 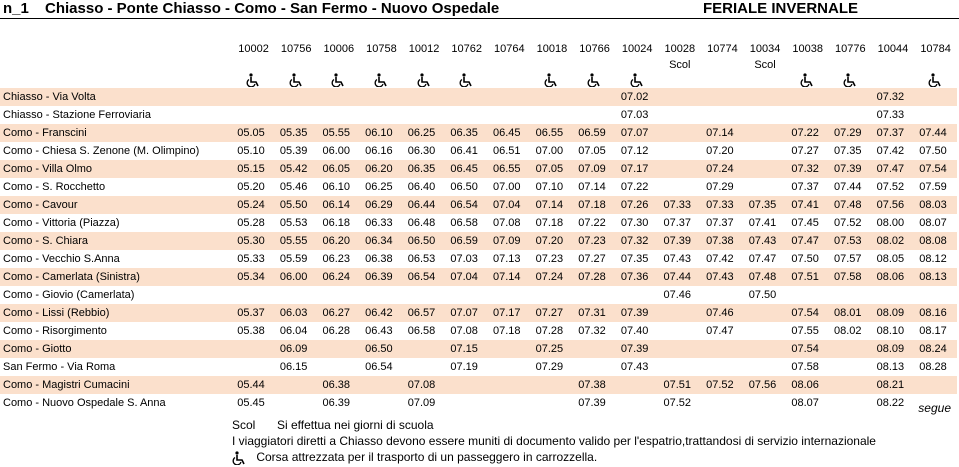 What do you see at coordinates (807, 385) in the screenshot?
I see `time: 08.06` at bounding box center [807, 385].